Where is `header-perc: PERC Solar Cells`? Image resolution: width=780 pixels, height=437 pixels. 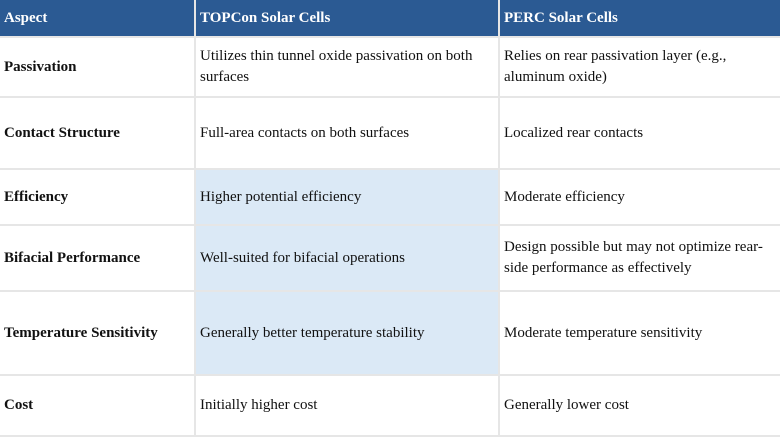
header-perc: PERC Solar Cells is located at coordinates (640, 18).